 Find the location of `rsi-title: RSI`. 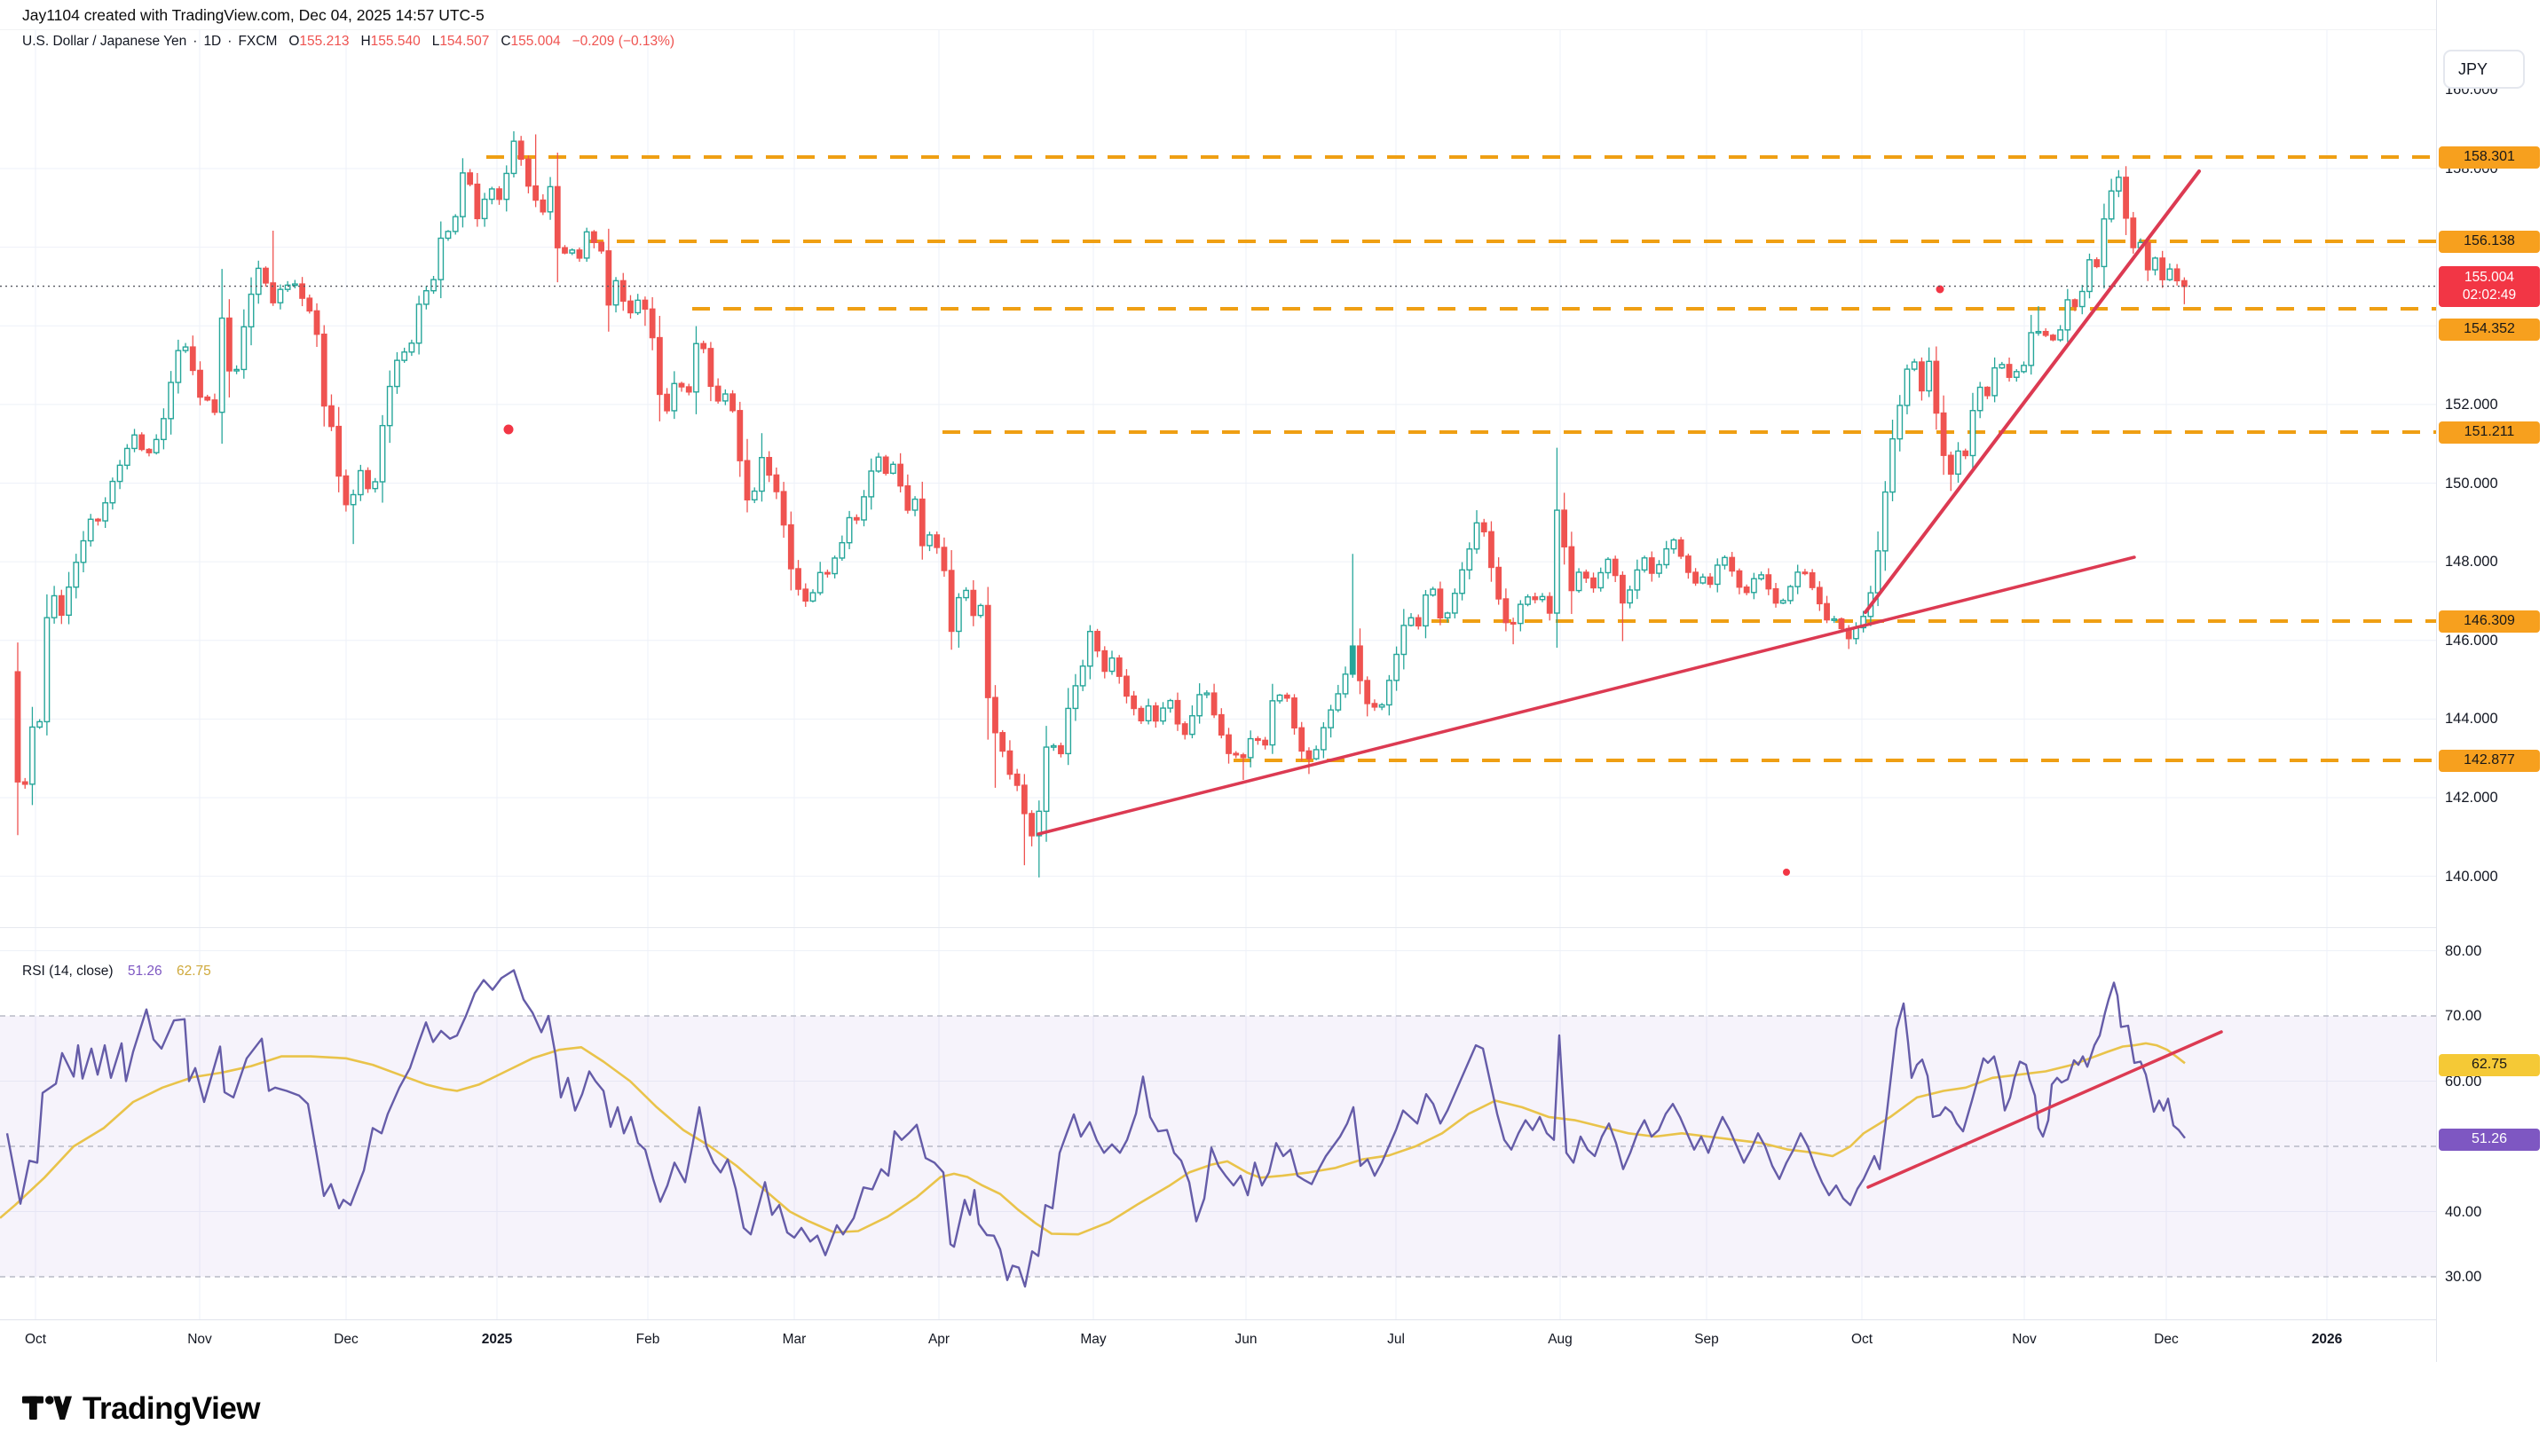

rsi-title: RSI is located at coordinates (33, 971).